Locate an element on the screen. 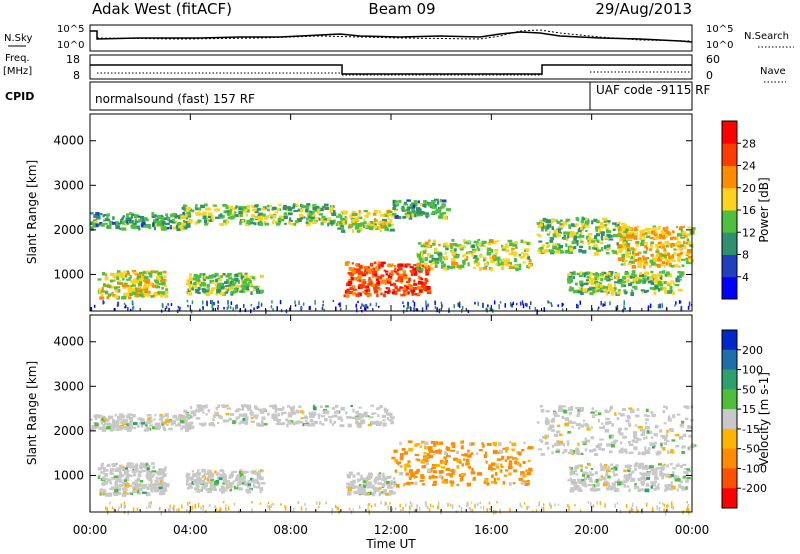 The width and height of the screenshot is (800, 554). colorbar-cell is located at coordinates (729, 439).